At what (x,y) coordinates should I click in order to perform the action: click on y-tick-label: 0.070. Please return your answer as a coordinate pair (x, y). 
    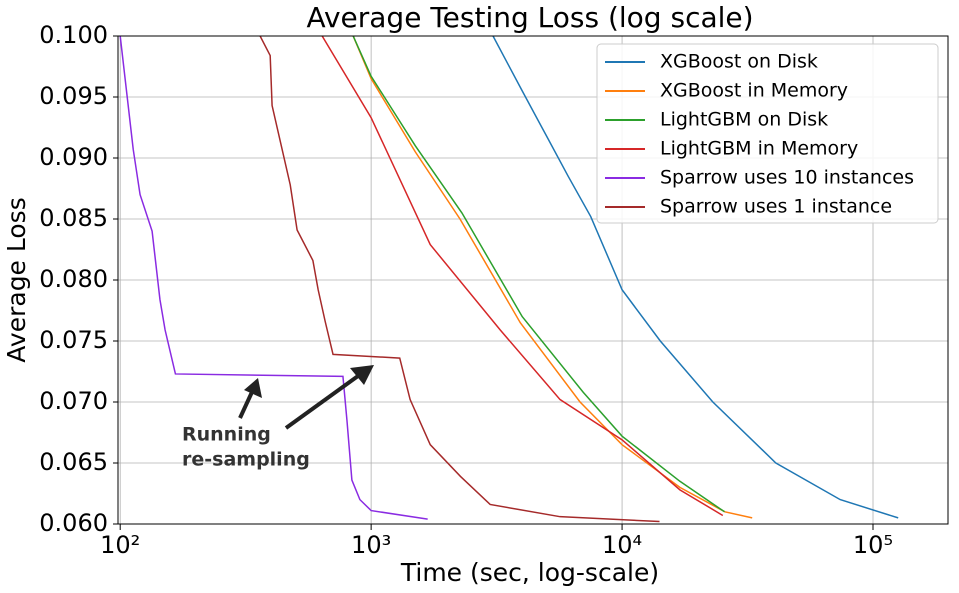
    Looking at the image, I should click on (73, 401).